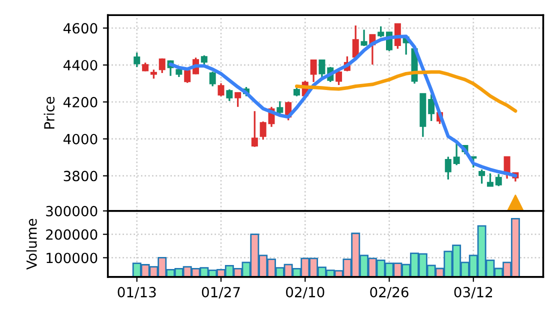 The width and height of the screenshot is (556, 322). I want to click on y-tick-label: 4600, so click(80, 28).